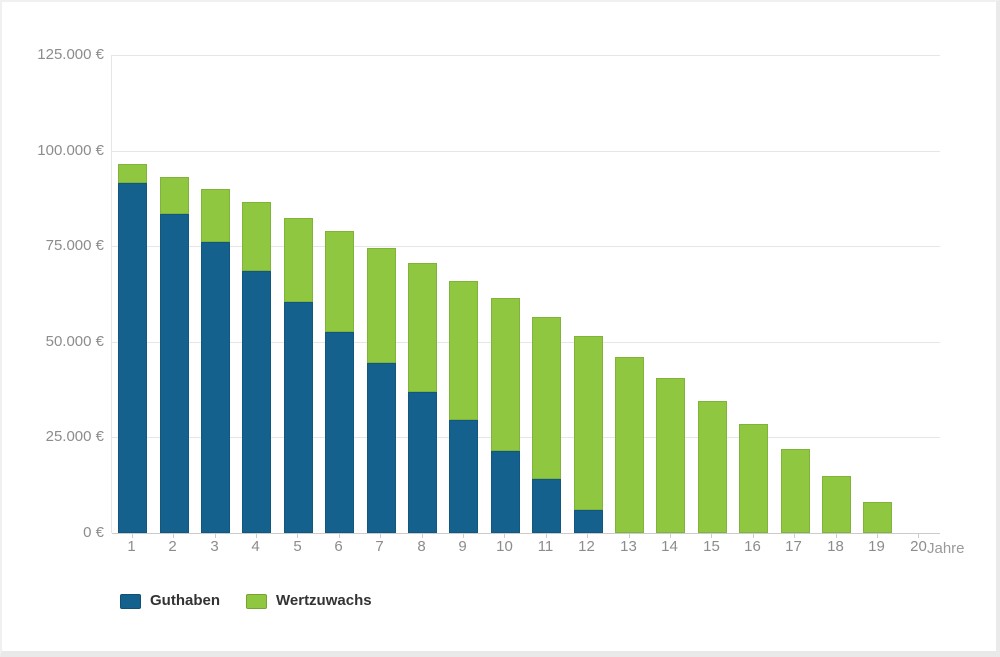 The width and height of the screenshot is (1000, 657). I want to click on x-tick-label: 19, so click(876, 546).